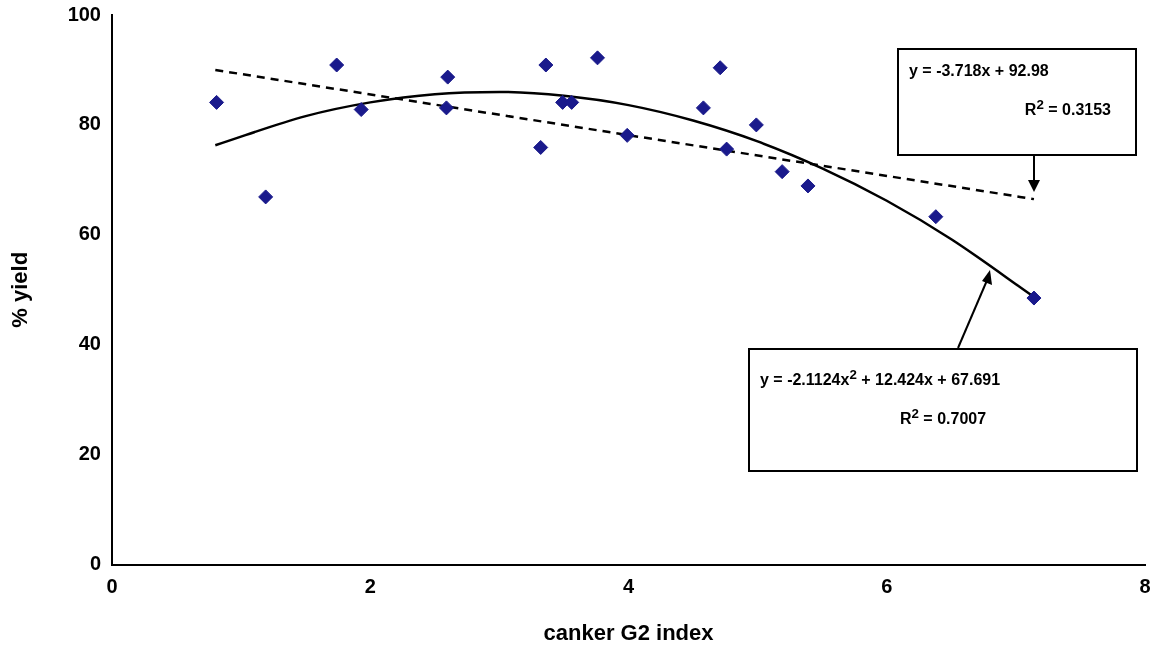 The height and width of the screenshot is (655, 1157). I want to click on annotation: y = -2.1124x$^{2}$ + 12.424x + 67.691, so click(881, 378).